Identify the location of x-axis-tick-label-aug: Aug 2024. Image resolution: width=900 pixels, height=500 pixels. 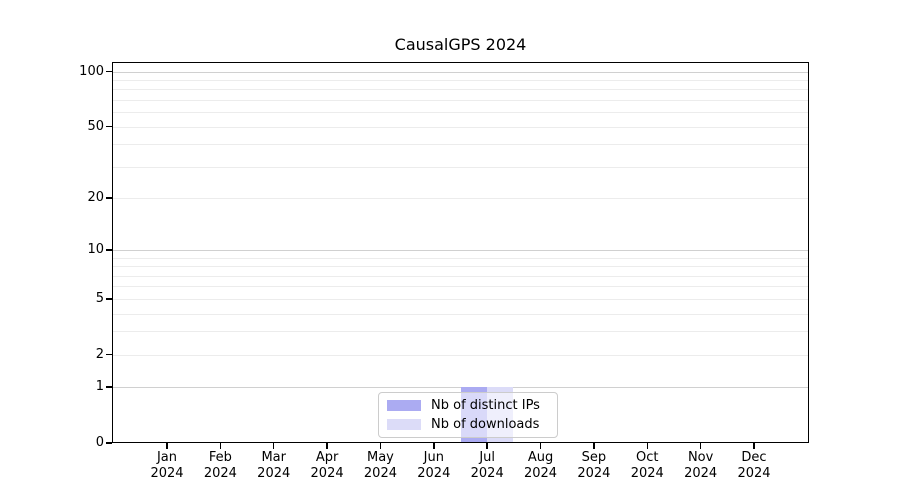
(541, 466).